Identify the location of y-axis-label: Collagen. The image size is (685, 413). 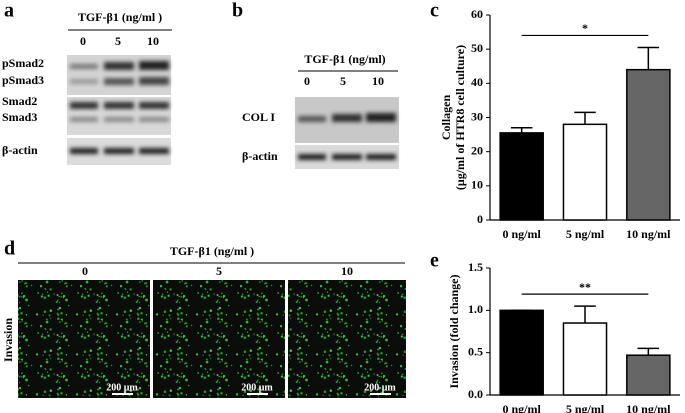
(446, 118).